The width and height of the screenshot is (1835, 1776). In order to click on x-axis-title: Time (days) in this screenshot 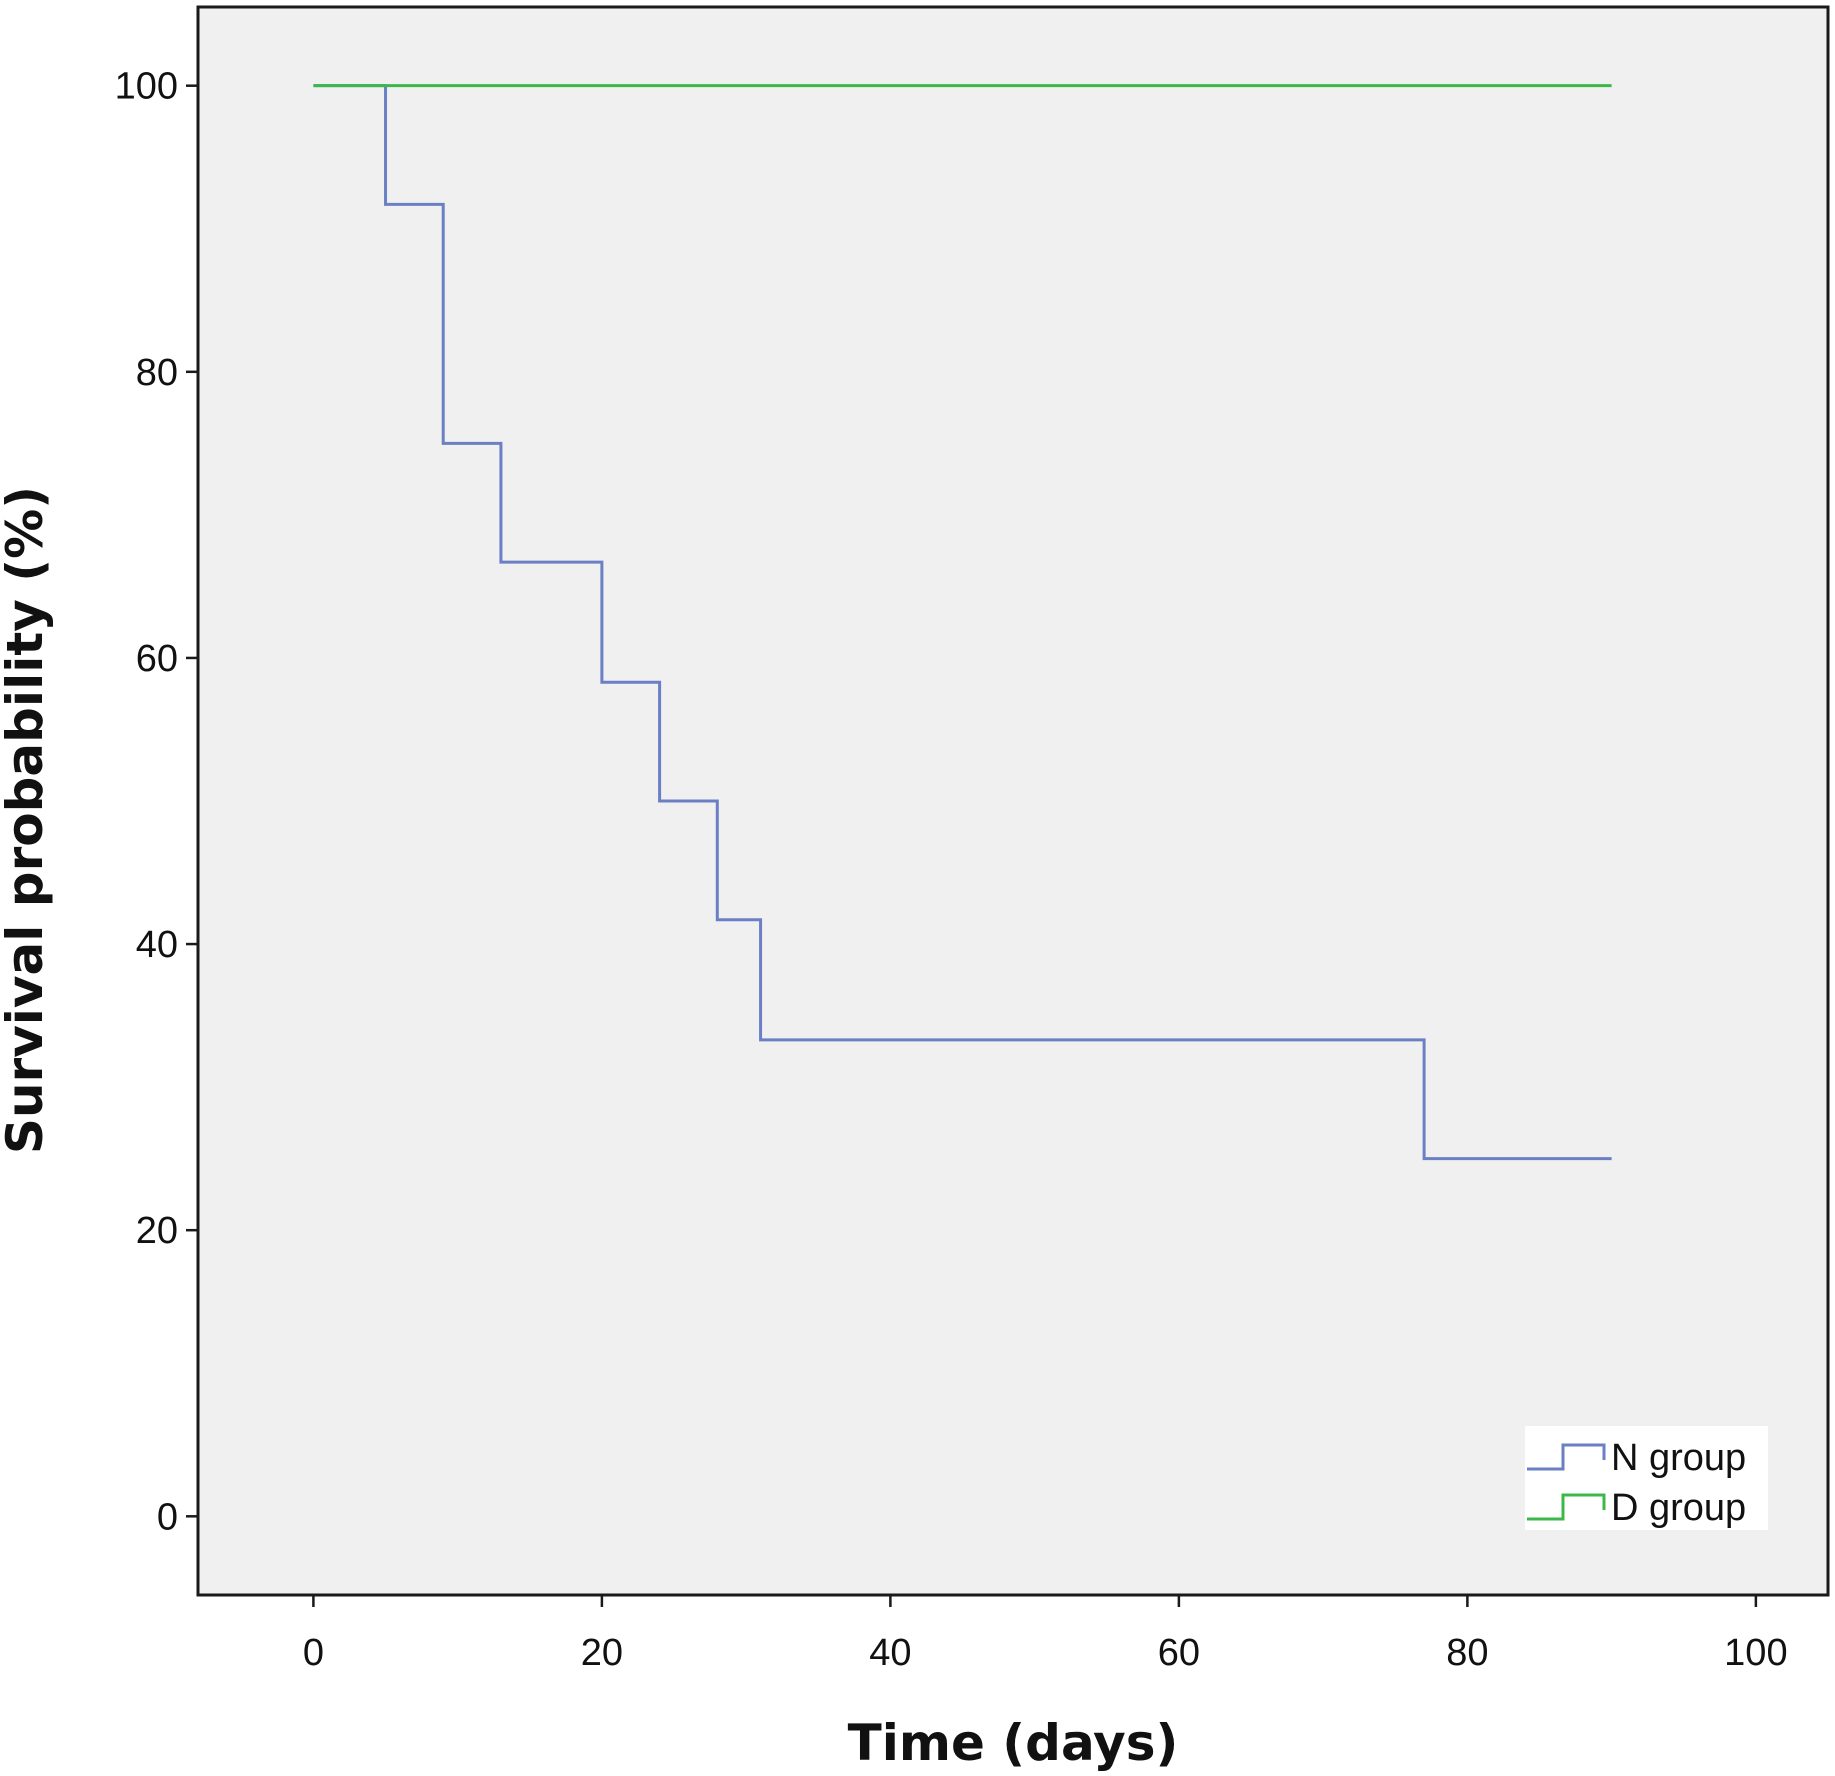, I will do `click(1013, 1743)`.